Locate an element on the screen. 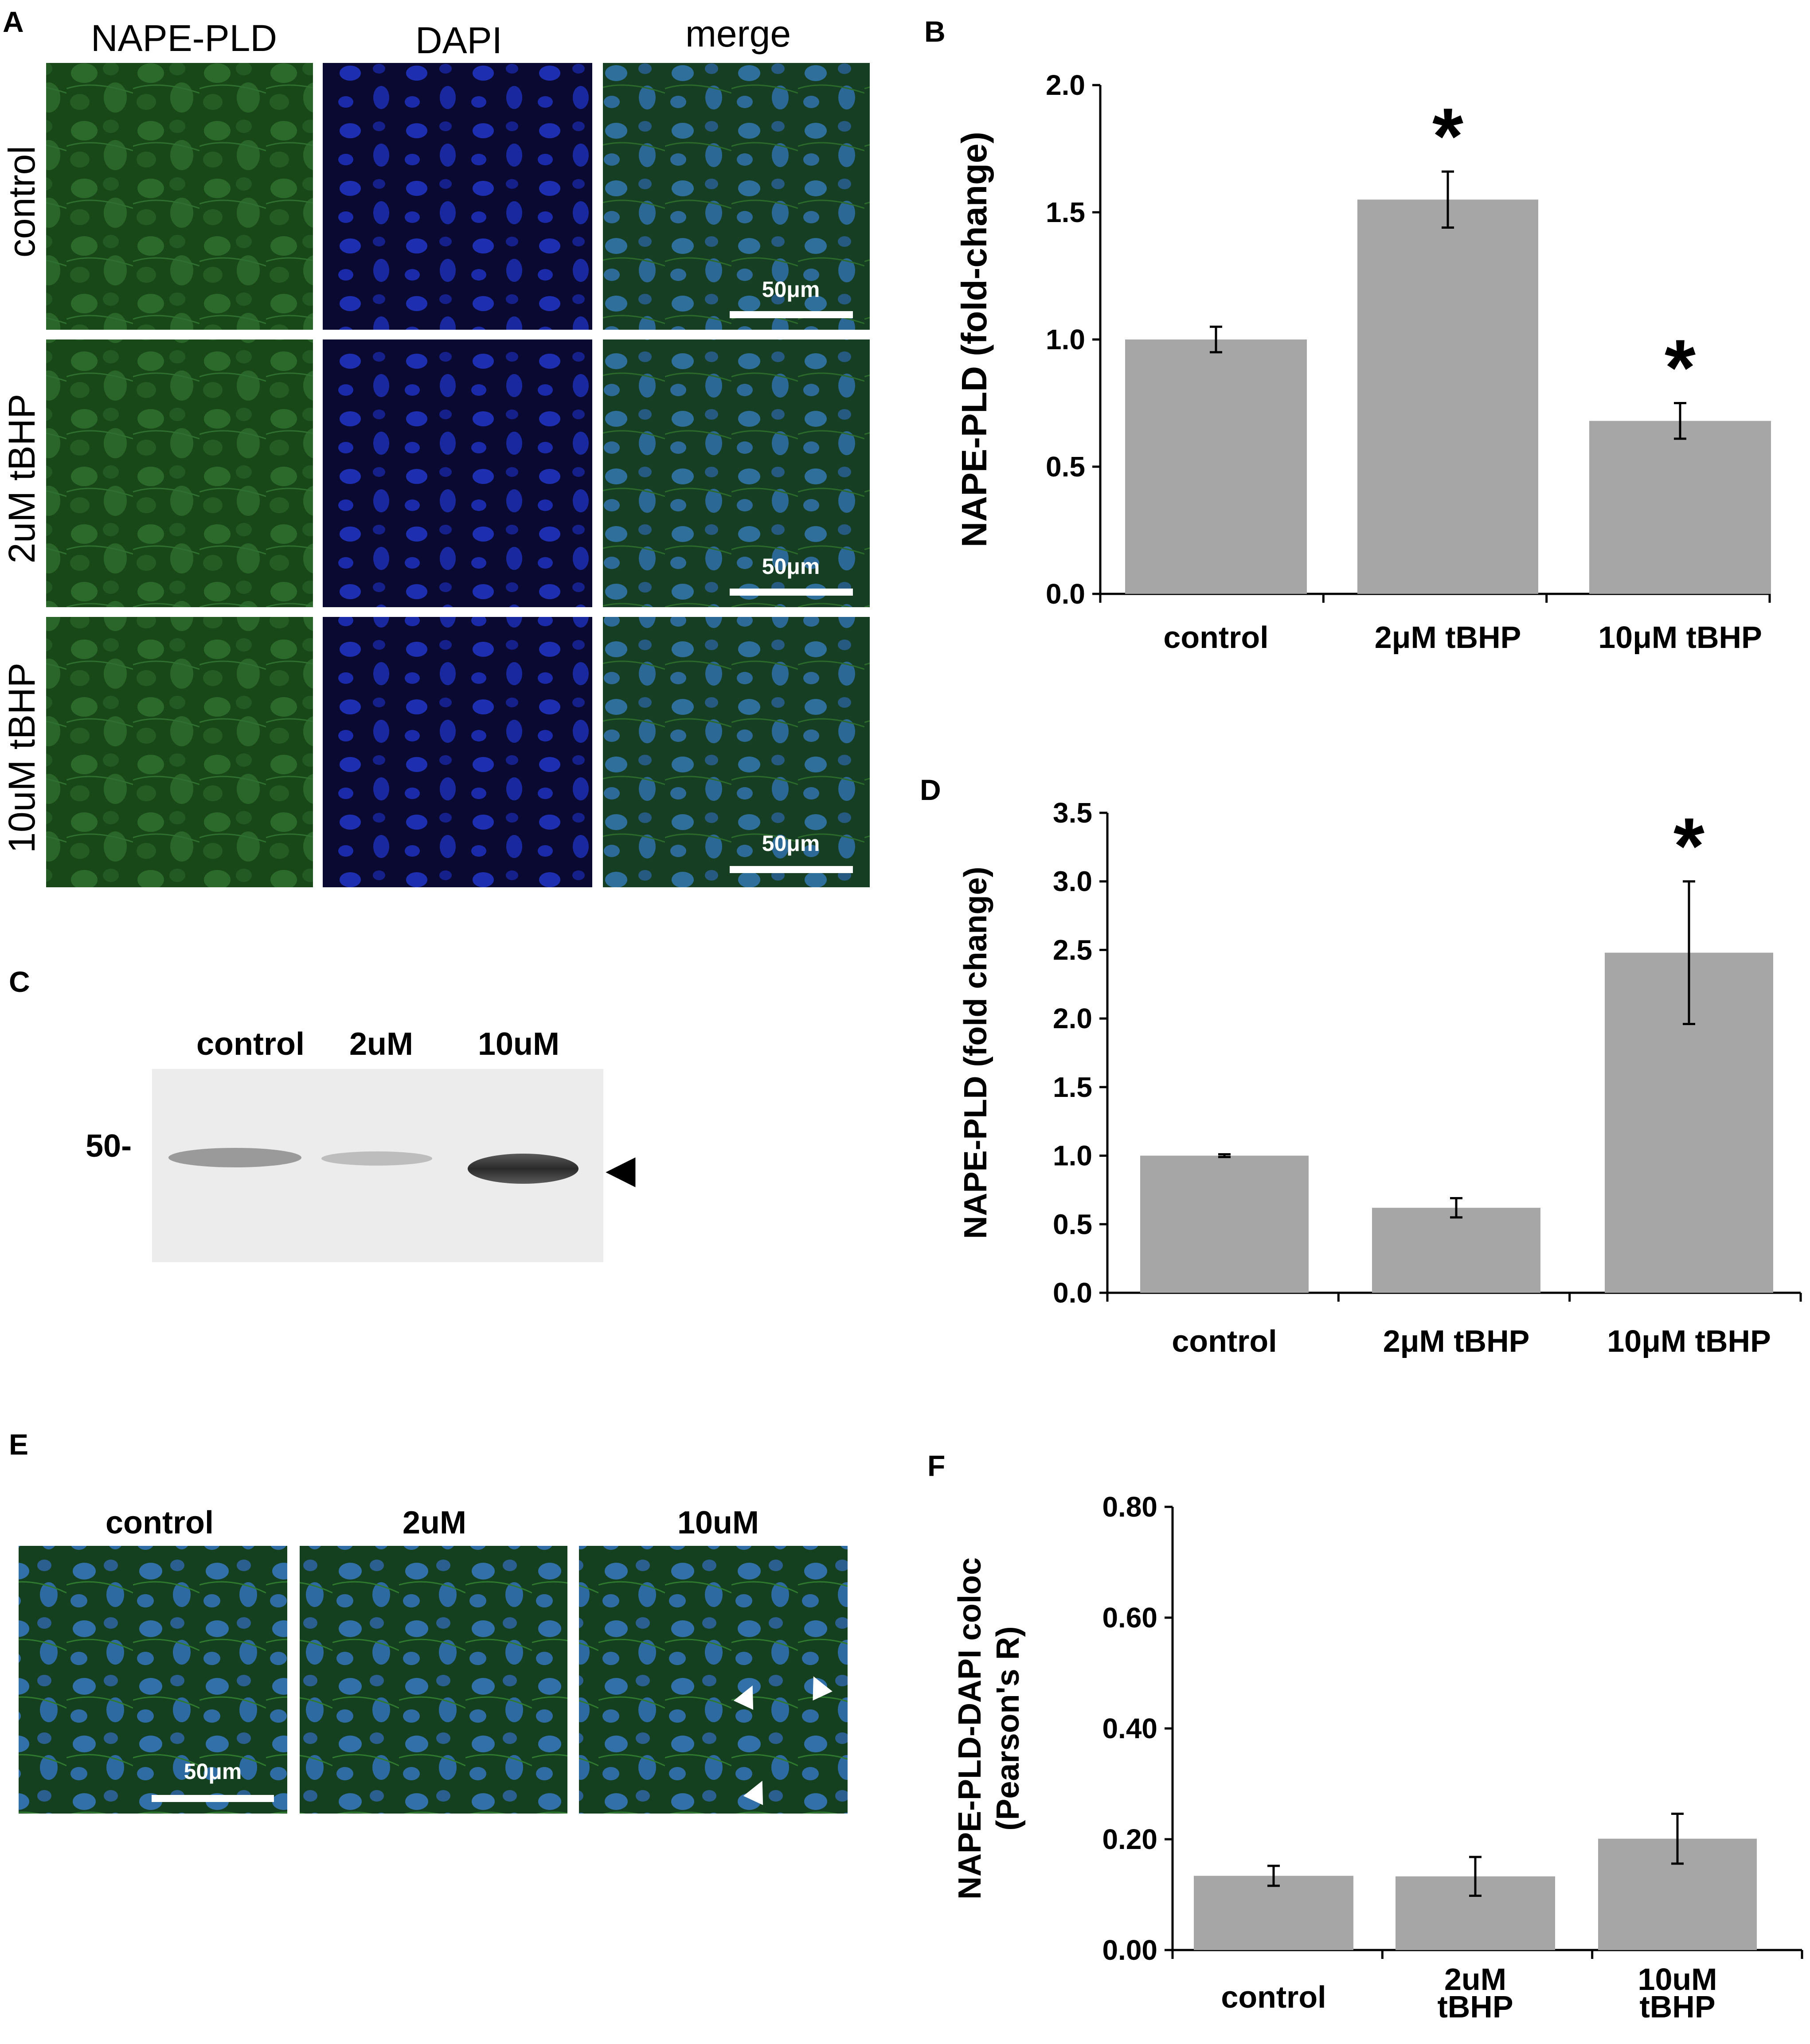  x-tick-label-f: 10uM is located at coordinates (1678, 1979).